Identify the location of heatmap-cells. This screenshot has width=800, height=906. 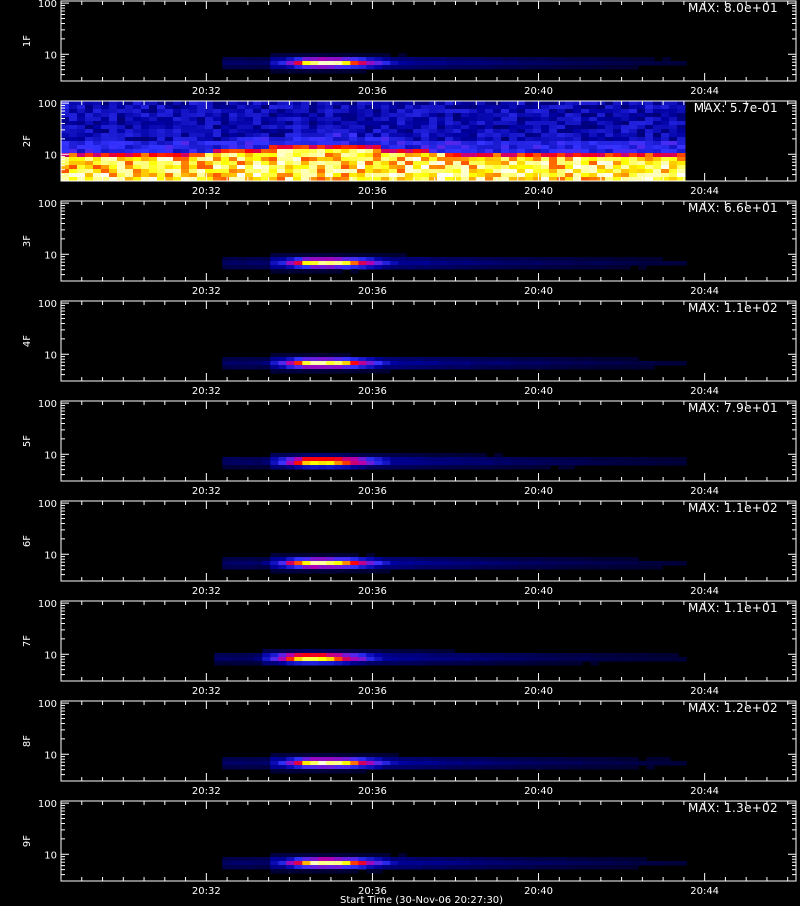
(454, 63).